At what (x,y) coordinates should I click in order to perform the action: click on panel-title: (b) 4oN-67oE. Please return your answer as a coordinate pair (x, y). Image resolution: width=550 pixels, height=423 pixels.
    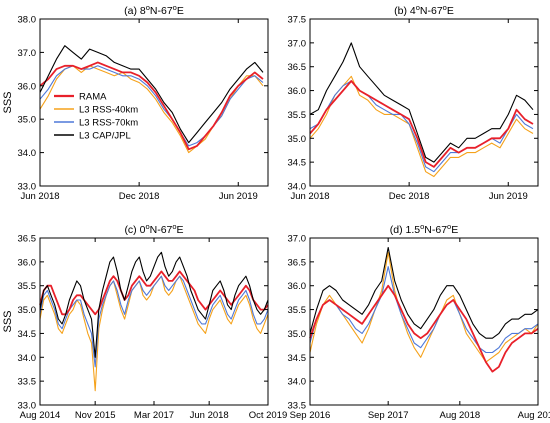
    Looking at the image, I should click on (424, 10).